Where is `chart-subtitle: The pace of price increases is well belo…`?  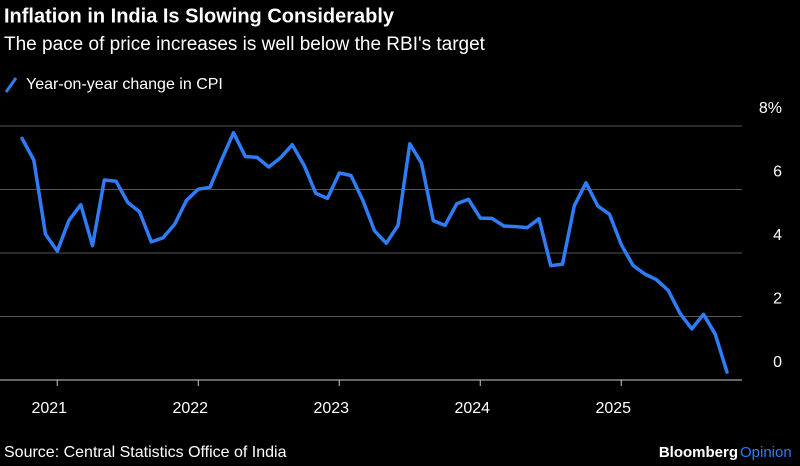 chart-subtitle: The pace of price increases is well belo… is located at coordinates (245, 44).